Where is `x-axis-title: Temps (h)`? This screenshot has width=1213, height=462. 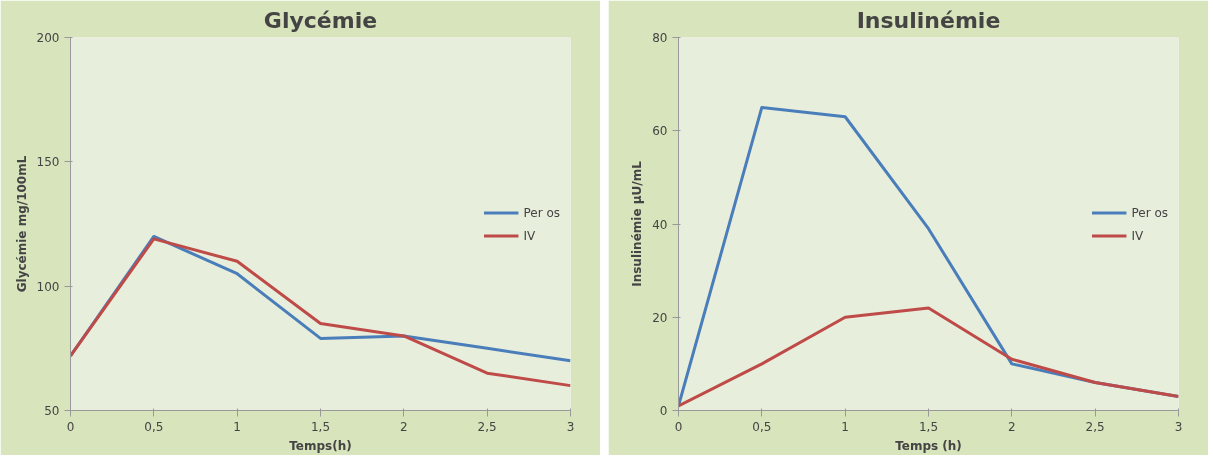
x-axis-title: Temps (h) is located at coordinates (928, 445).